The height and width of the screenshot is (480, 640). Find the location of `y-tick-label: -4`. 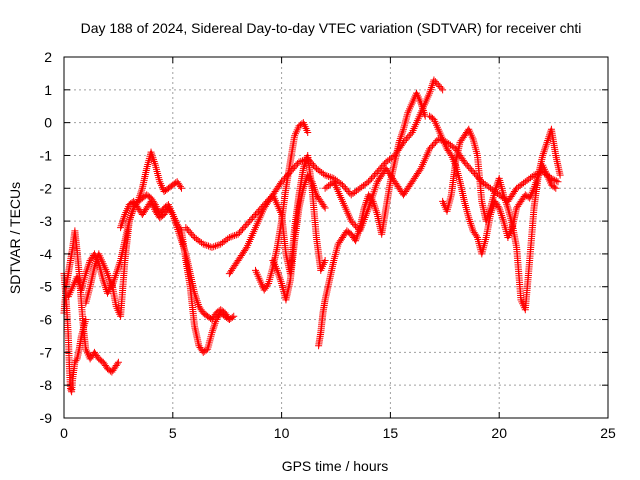

y-tick-label: -4 is located at coordinates (46, 254).